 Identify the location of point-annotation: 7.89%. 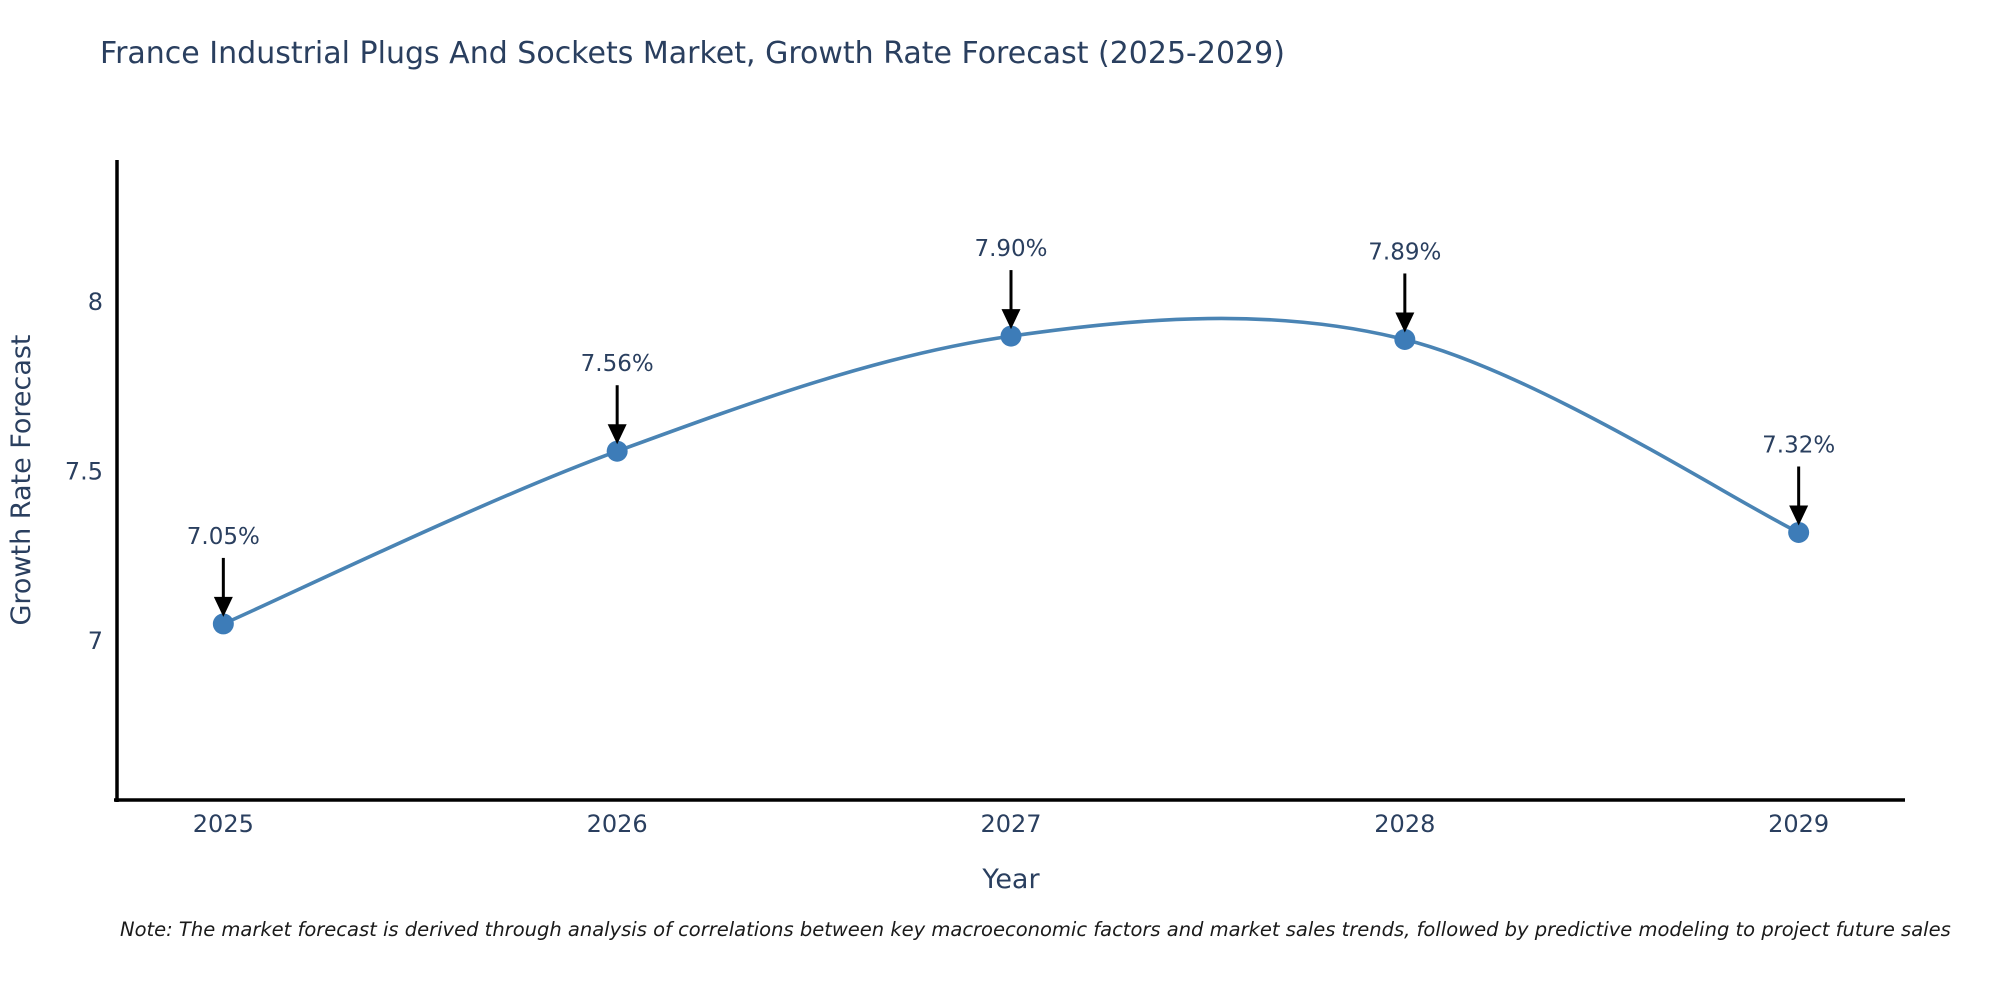
(1404, 286).